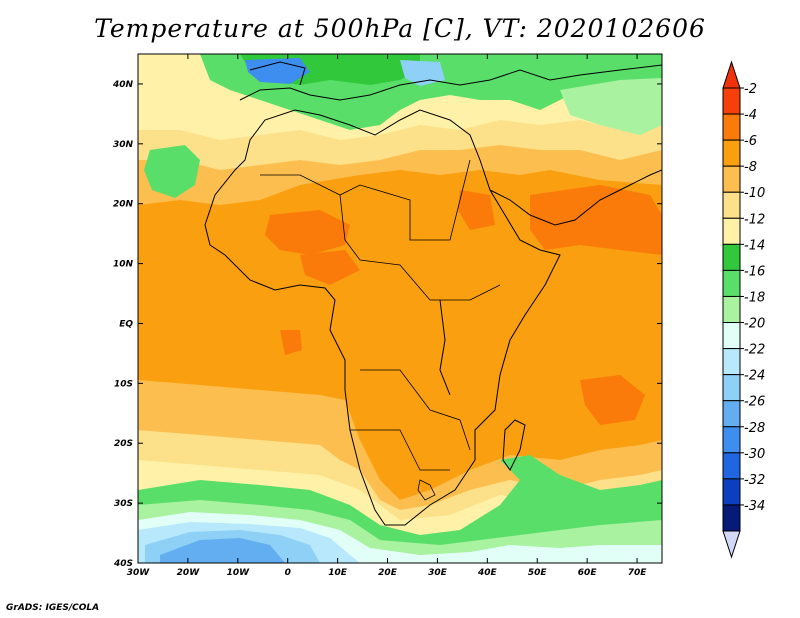 This screenshot has width=800, height=618. What do you see at coordinates (438, 573) in the screenshot?
I see `lon-tick-label: 30E` at bounding box center [438, 573].